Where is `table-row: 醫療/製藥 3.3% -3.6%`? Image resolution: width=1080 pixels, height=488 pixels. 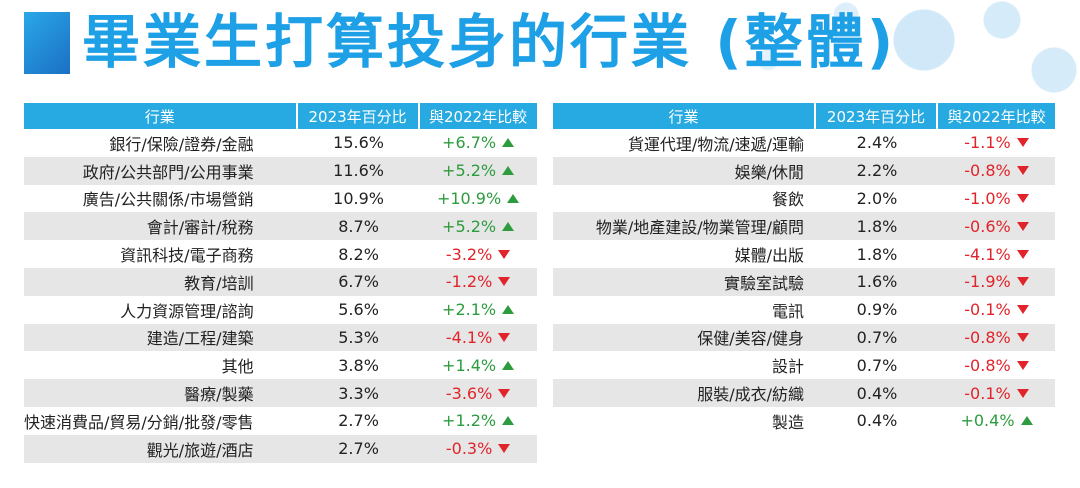 table-row: 醫療/製藥 3.3% -3.6% is located at coordinates (280, 393).